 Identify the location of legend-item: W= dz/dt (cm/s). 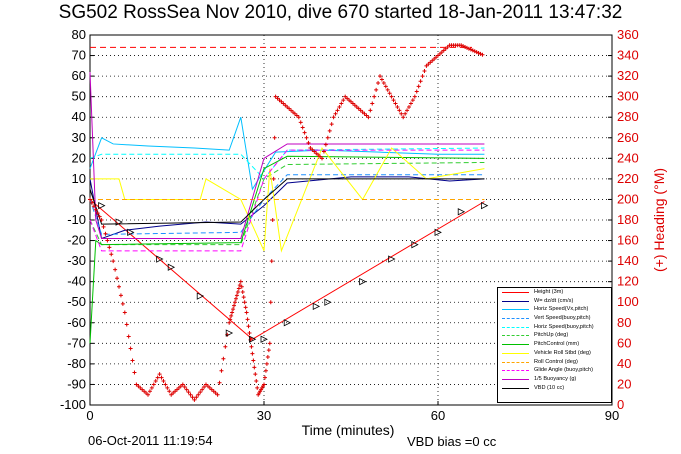
(554, 301).